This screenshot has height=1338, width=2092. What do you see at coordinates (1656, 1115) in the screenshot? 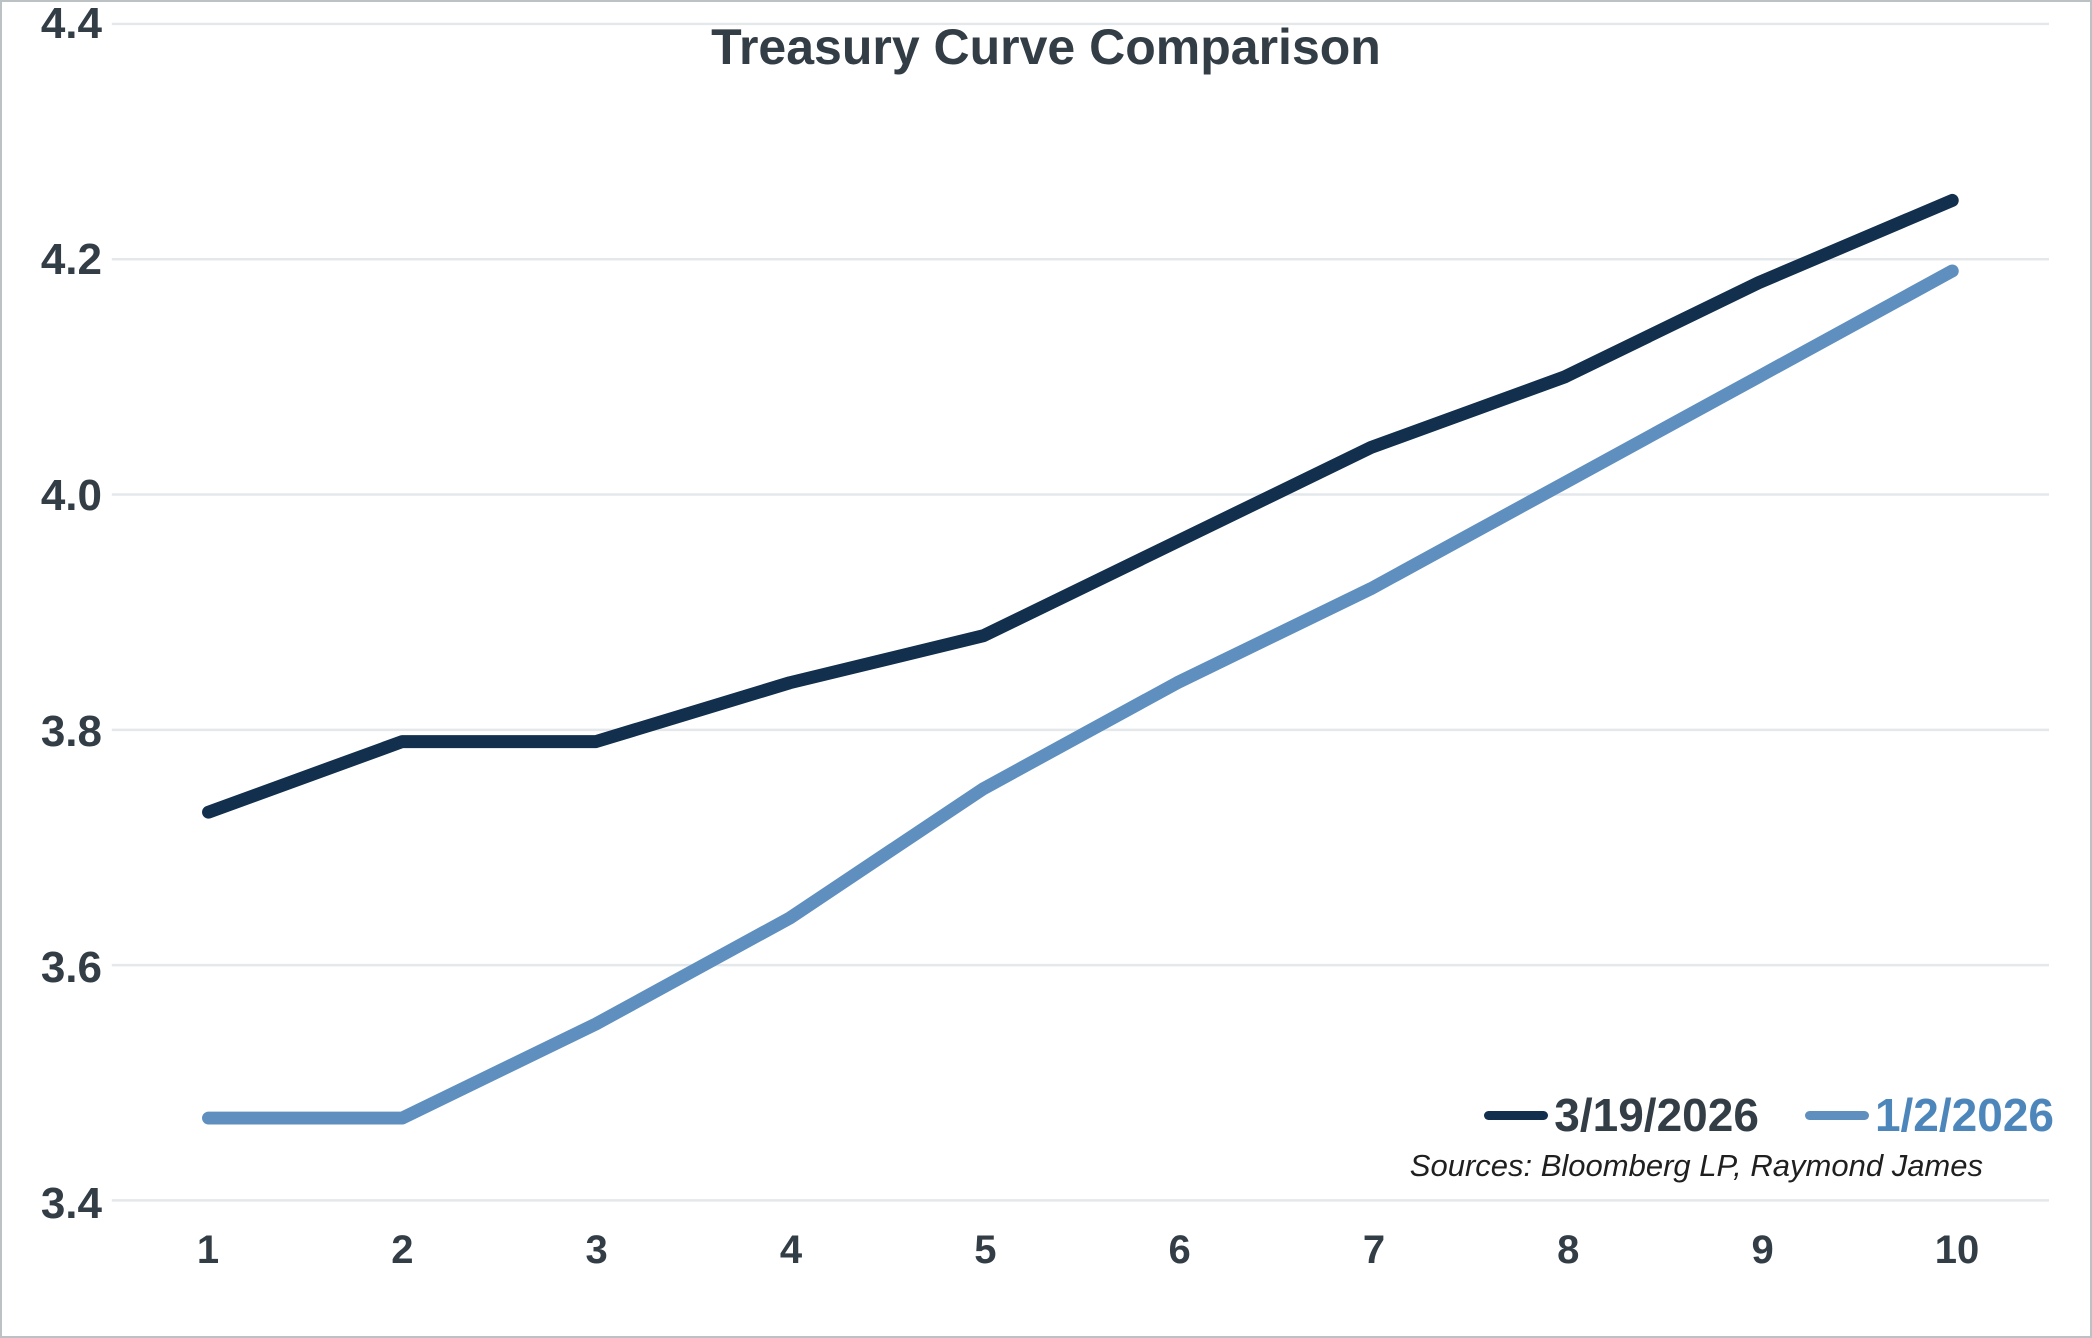
I see `legend-label: 3/19/2026` at bounding box center [1656, 1115].